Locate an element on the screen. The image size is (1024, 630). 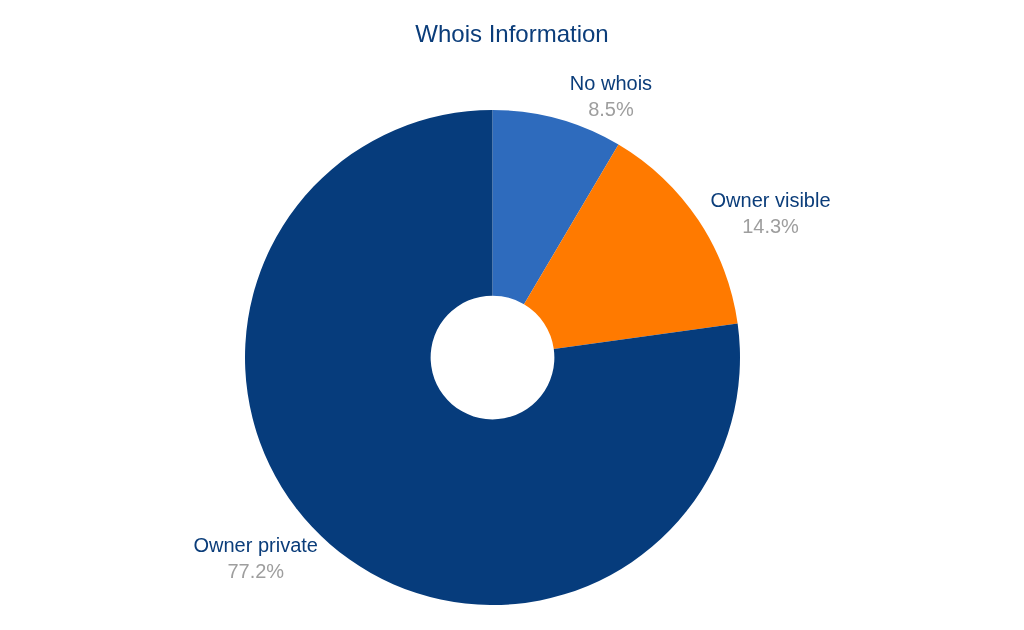
data-label: 8.5% is located at coordinates (611, 109).